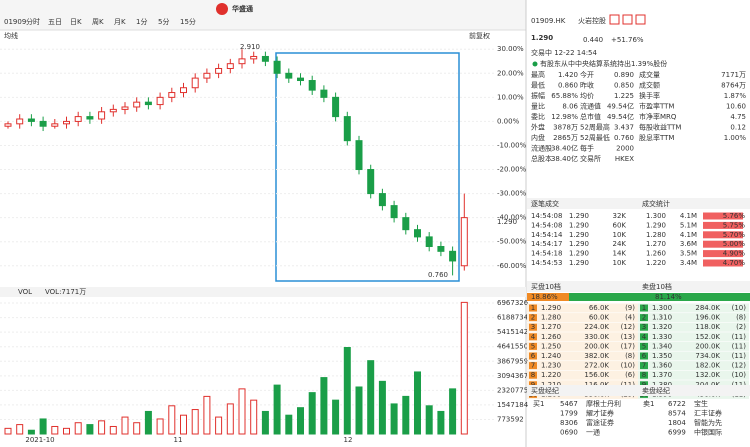 This screenshot has width=750, height=447. I want to click on period-tab: 周K, so click(98, 22).